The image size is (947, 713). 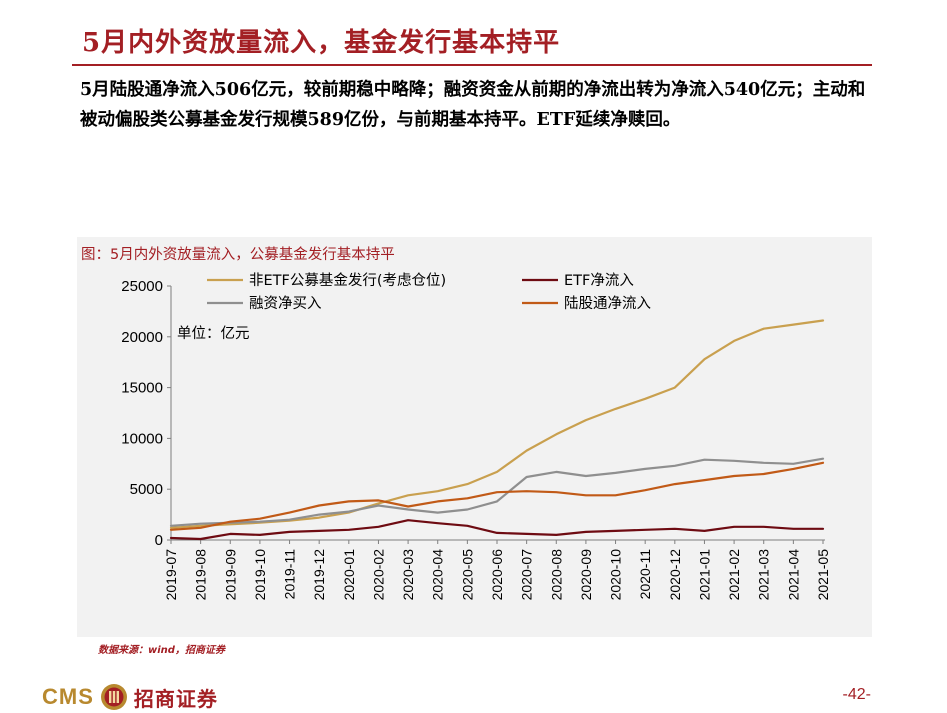 What do you see at coordinates (607, 303) in the screenshot?
I see `legend-label: 陆股通净流入` at bounding box center [607, 303].